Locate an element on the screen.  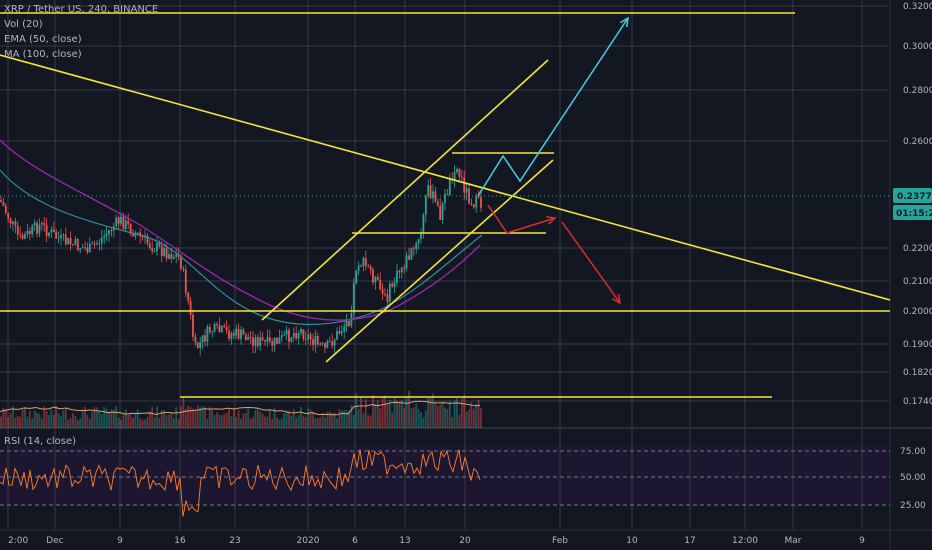
bullish-arrow-head is located at coordinates (624, 22).